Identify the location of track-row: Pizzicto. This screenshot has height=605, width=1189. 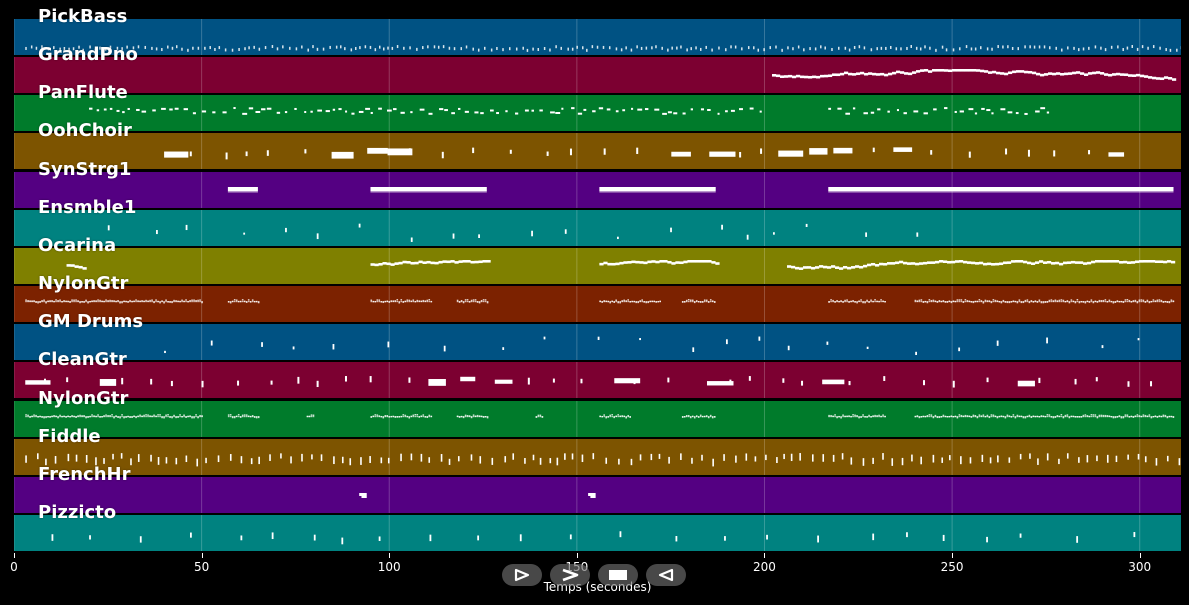
(597, 526).